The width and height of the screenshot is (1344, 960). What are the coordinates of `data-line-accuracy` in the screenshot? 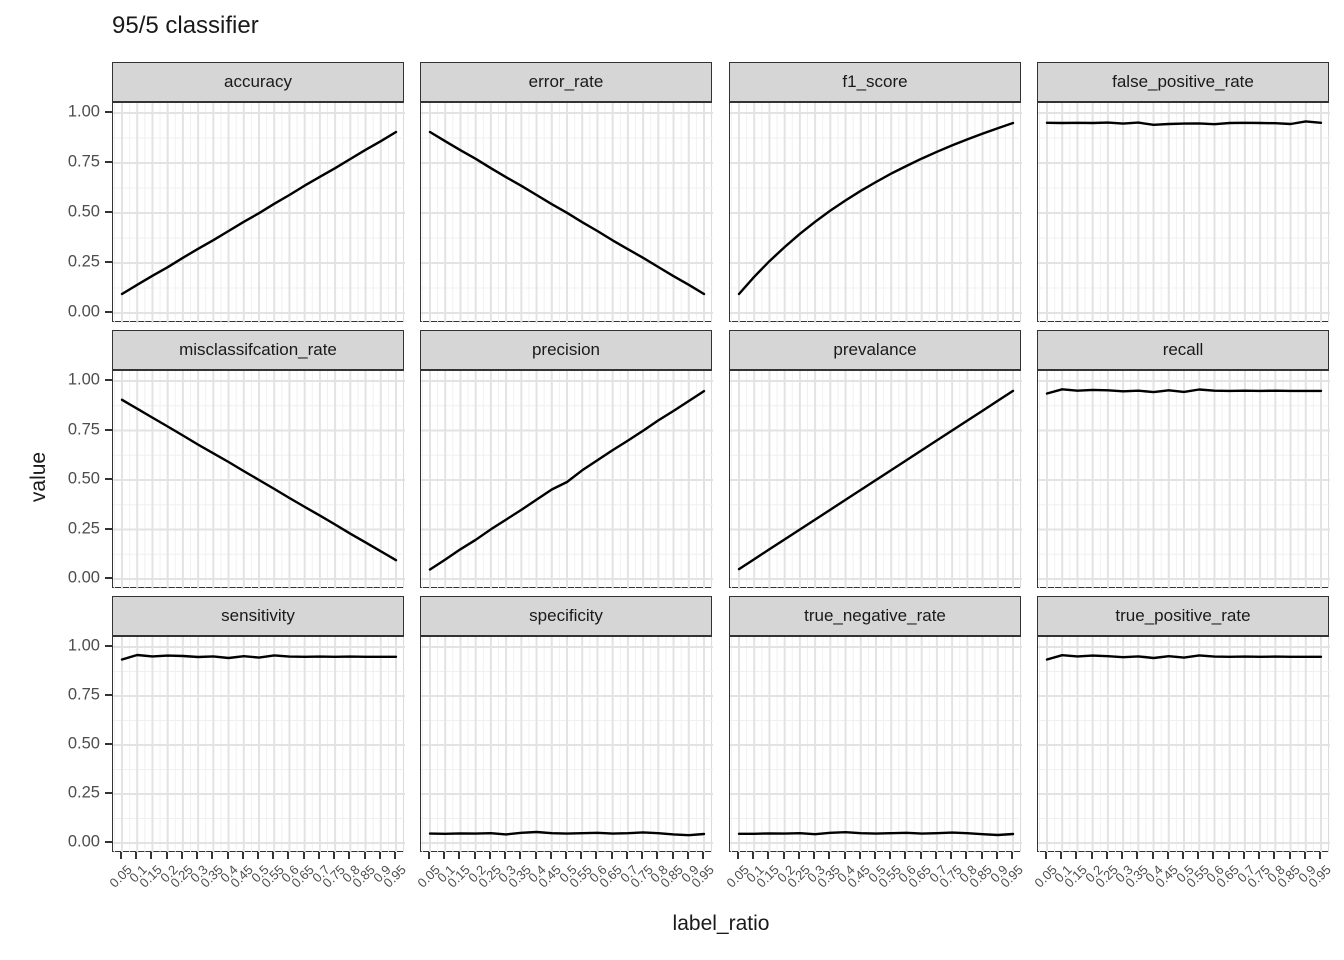 It's located at (259, 213).